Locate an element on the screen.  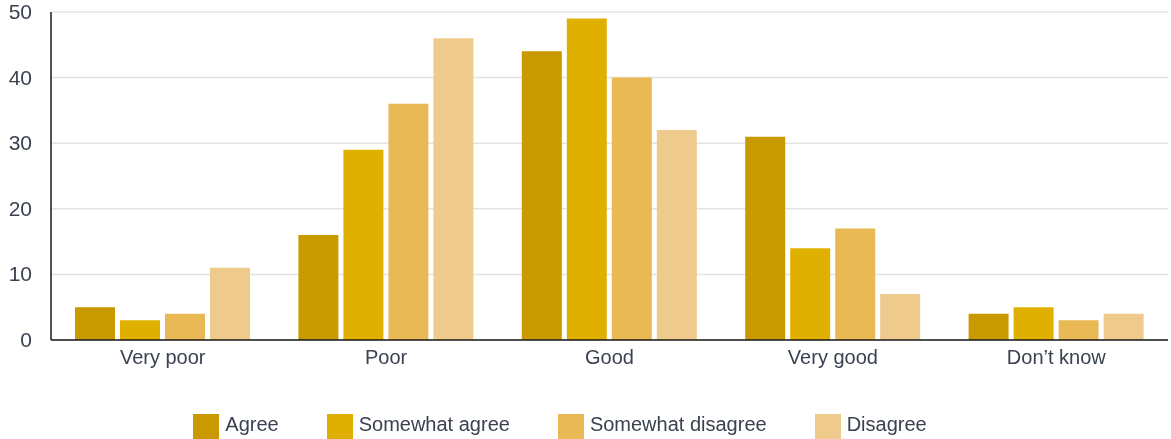
legend-label: Disagree is located at coordinates (886, 424).